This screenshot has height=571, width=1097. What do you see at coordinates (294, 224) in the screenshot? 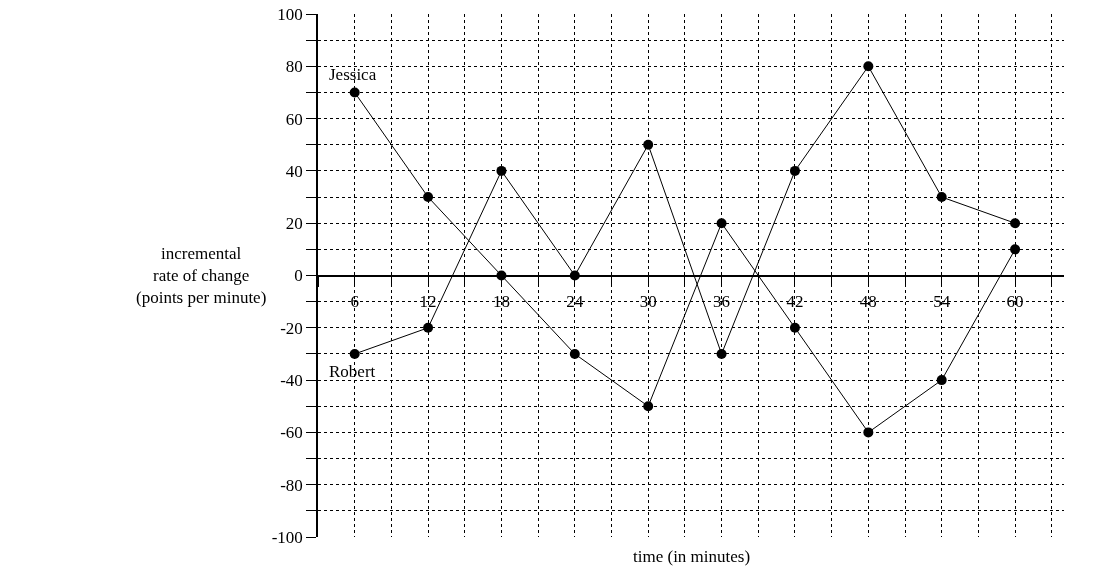
I see `y-tick-label: 20` at bounding box center [294, 224].